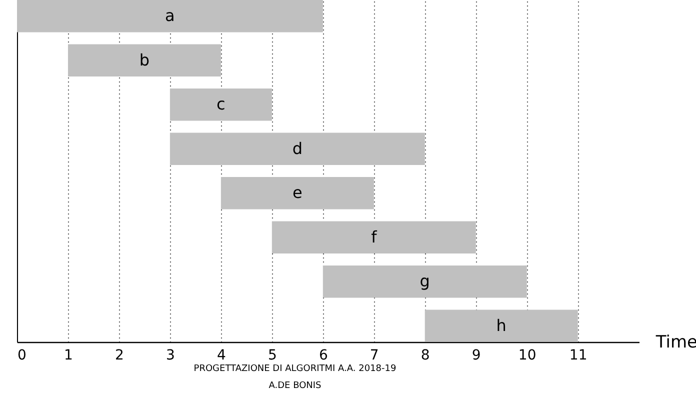 This screenshot has height=403, width=696. Describe the element at coordinates (272, 356) in the screenshot. I see `x-tick-label: 5` at that location.